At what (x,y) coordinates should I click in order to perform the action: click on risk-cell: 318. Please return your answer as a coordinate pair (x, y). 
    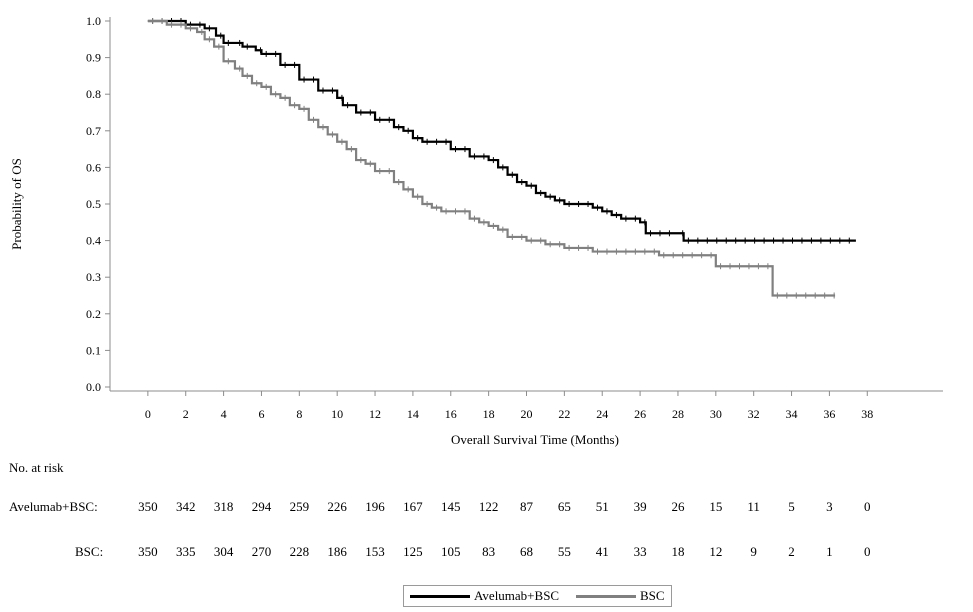
    Looking at the image, I should click on (223, 506).